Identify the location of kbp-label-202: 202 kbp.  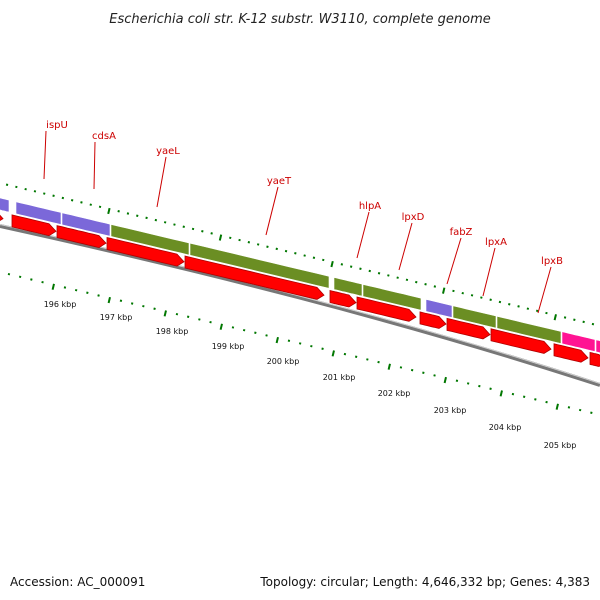
(394, 393).